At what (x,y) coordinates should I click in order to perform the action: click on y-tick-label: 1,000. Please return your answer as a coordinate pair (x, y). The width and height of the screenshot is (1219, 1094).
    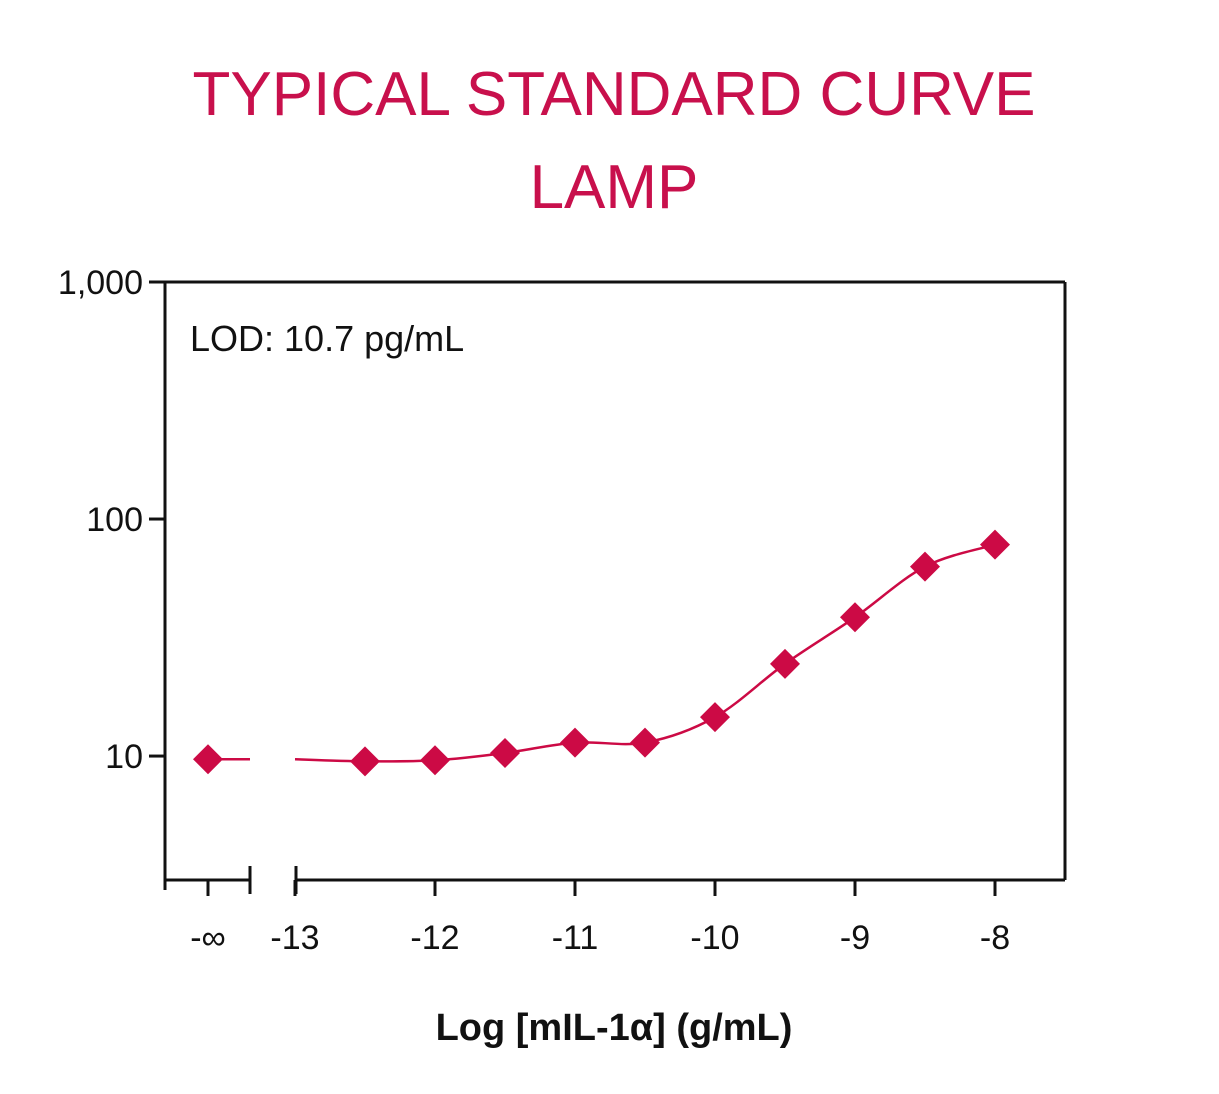
    Looking at the image, I should click on (100, 283).